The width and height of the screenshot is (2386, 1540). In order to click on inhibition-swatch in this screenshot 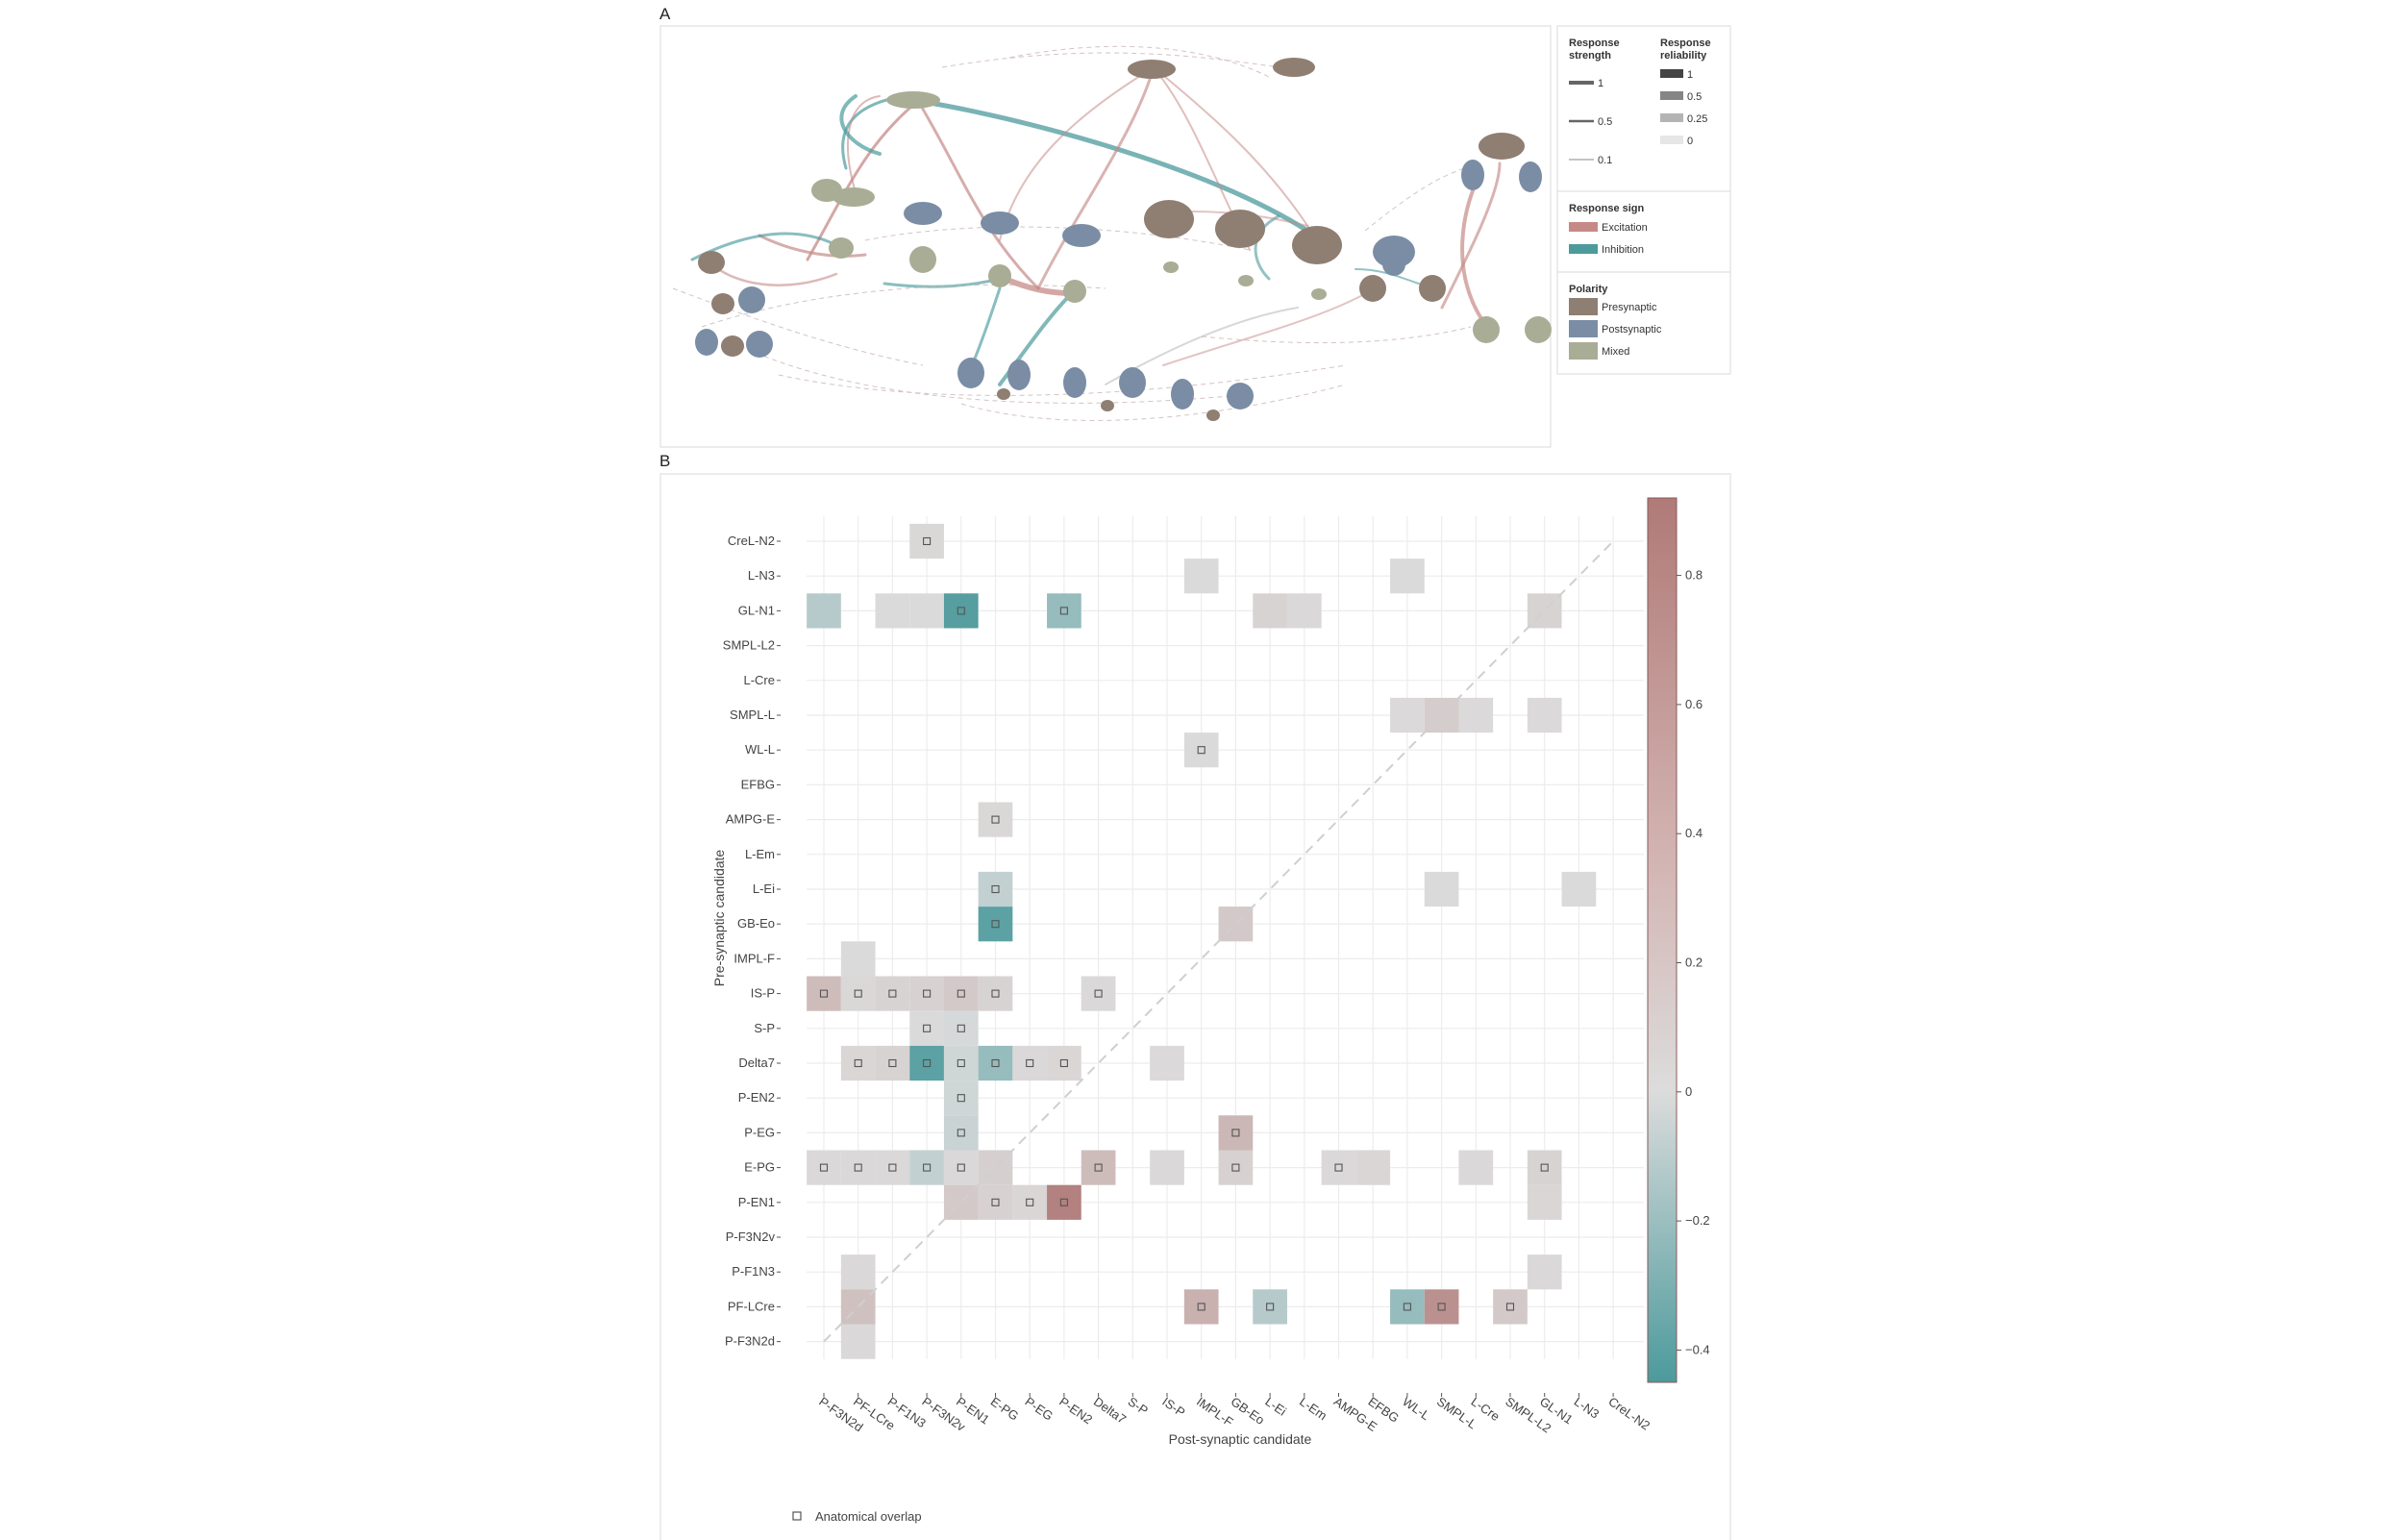, I will do `click(1583, 249)`.